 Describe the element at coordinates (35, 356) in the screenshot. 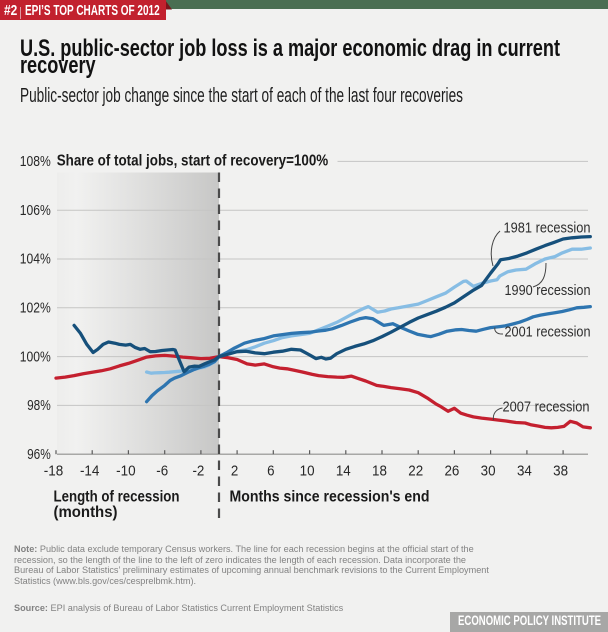

I see `svg-text: 100%` at that location.